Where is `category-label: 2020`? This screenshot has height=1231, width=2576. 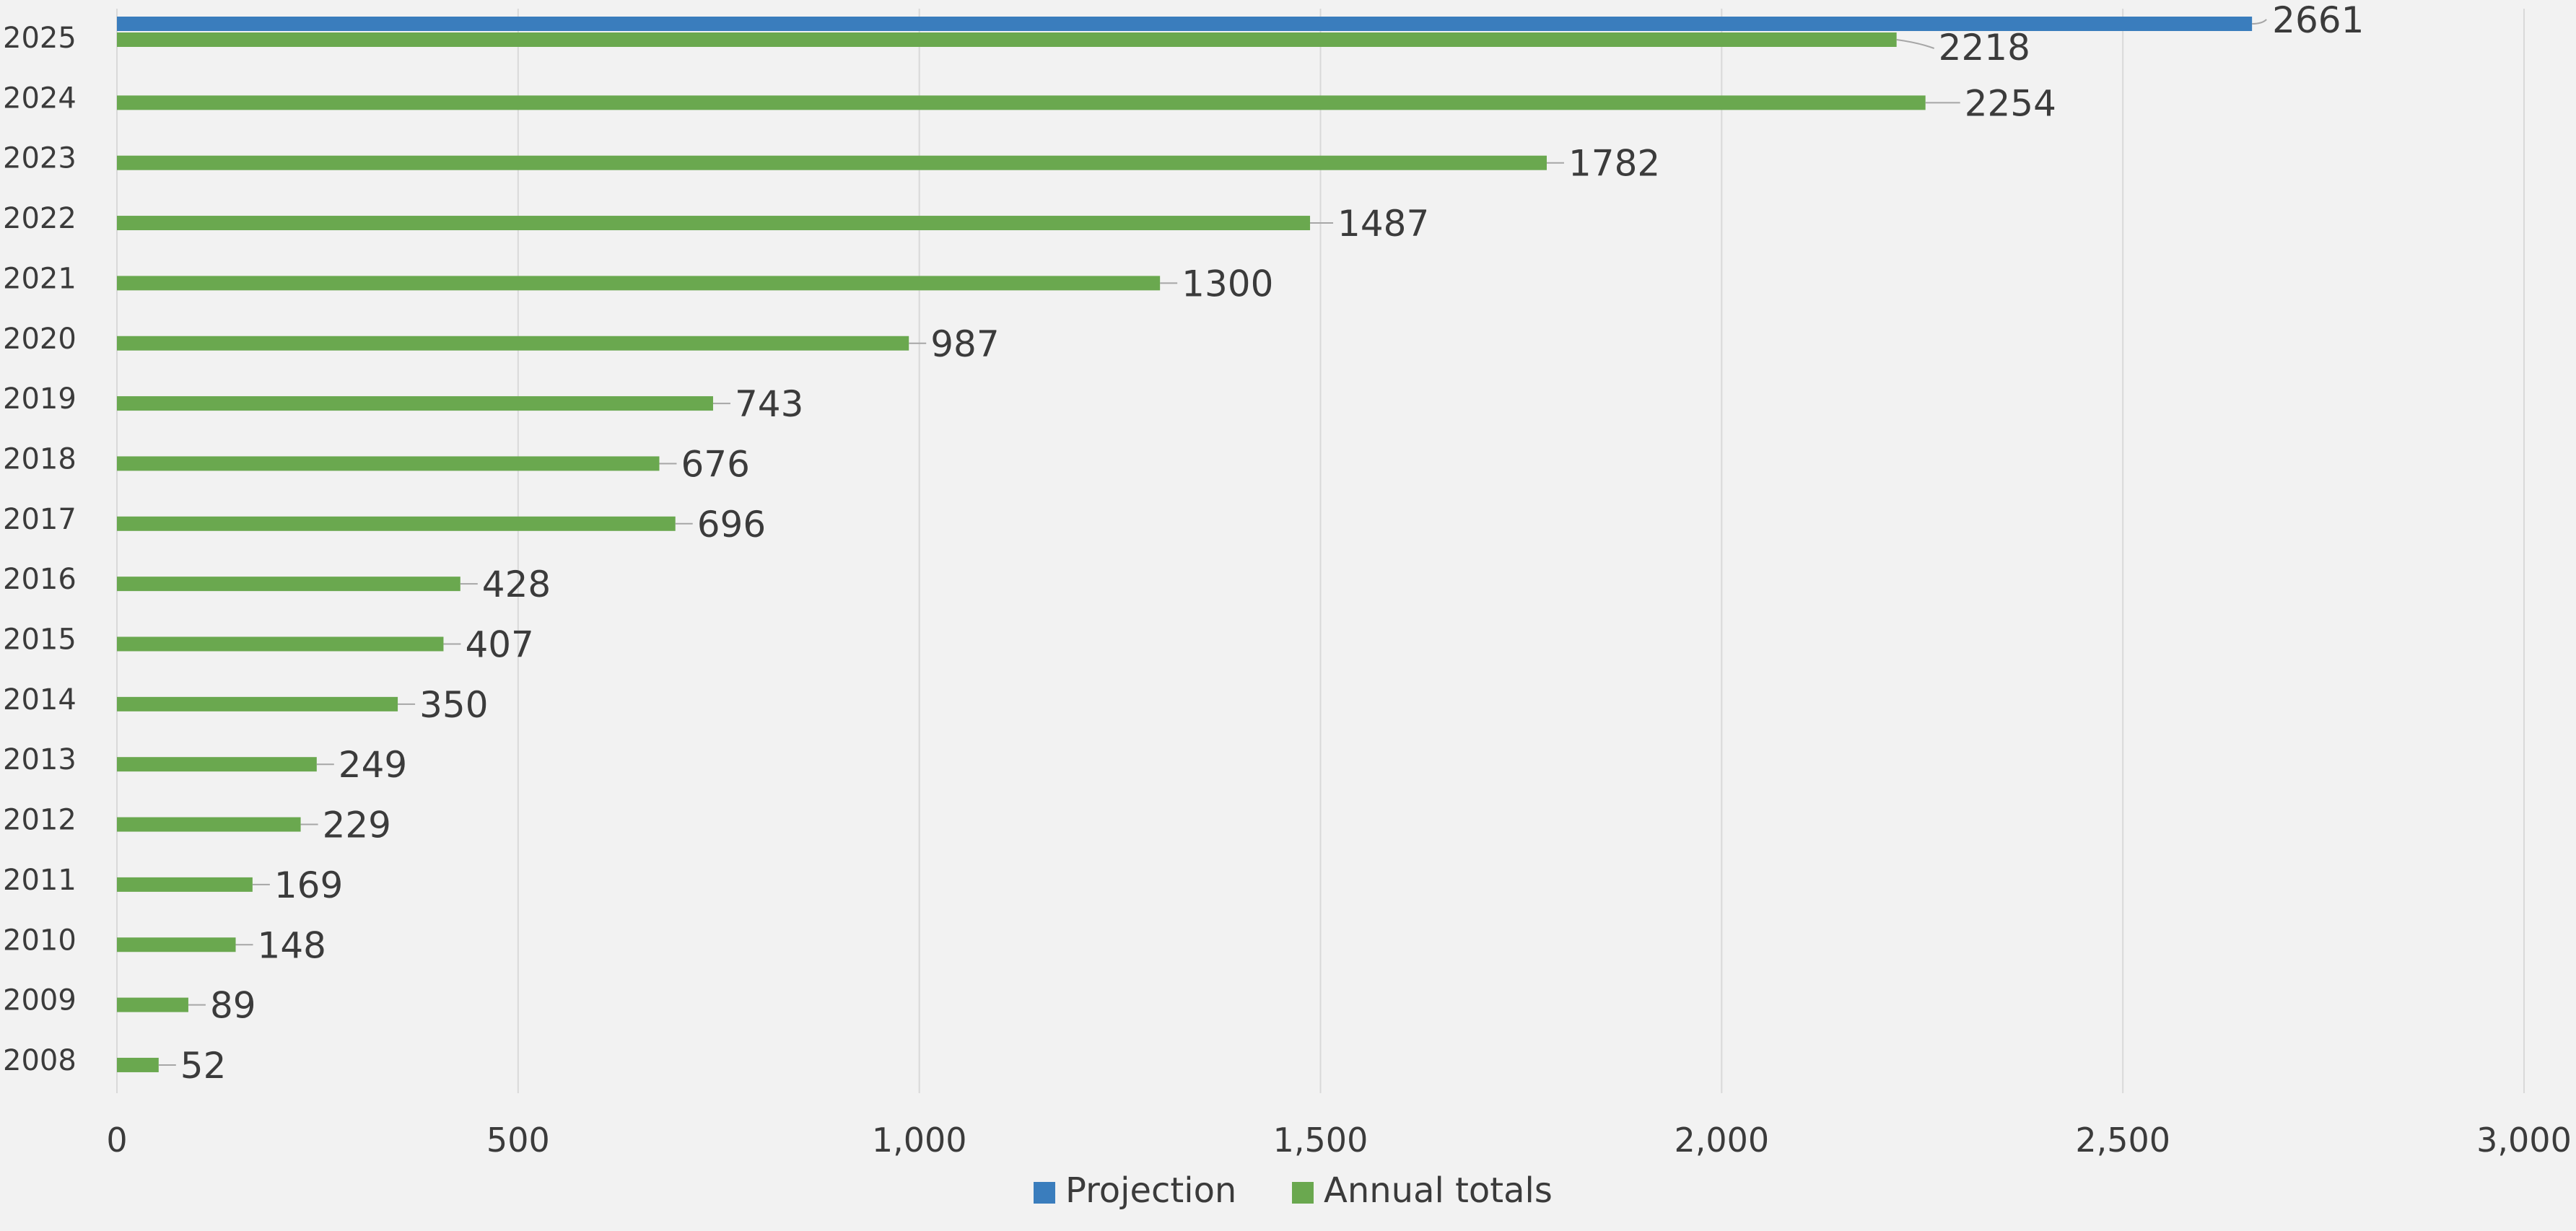 category-label: 2020 is located at coordinates (40, 339).